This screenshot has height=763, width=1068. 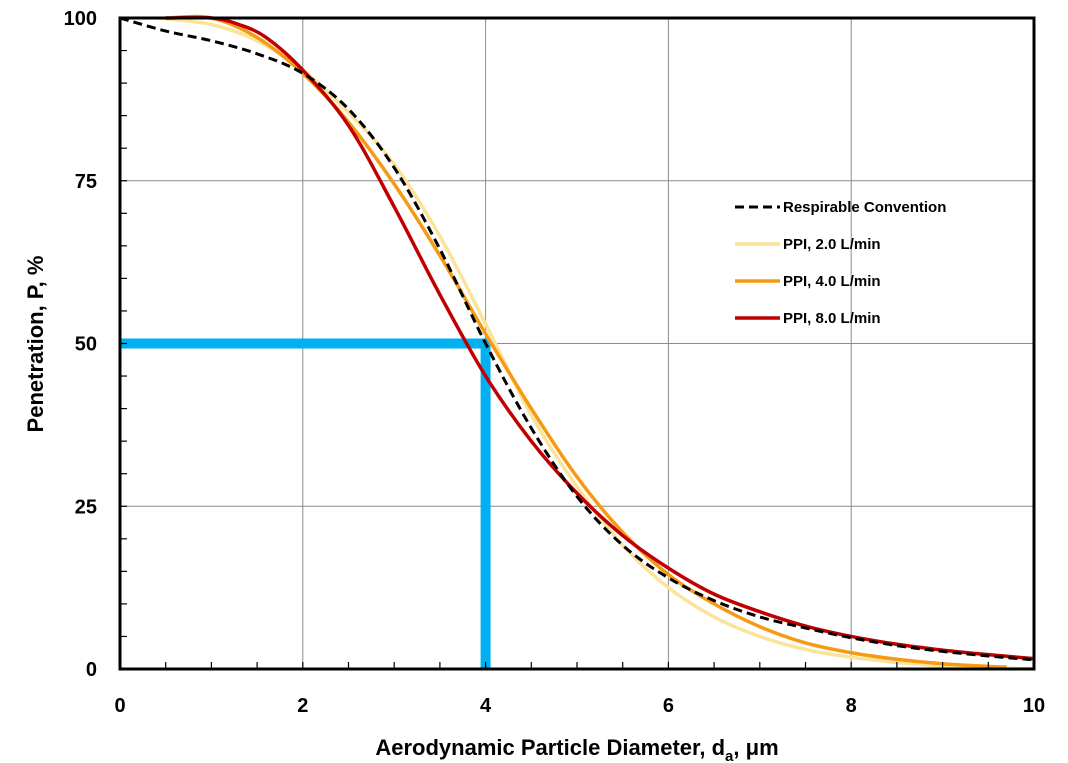 What do you see at coordinates (119, 706) in the screenshot?
I see `x-tick-label: 0` at bounding box center [119, 706].